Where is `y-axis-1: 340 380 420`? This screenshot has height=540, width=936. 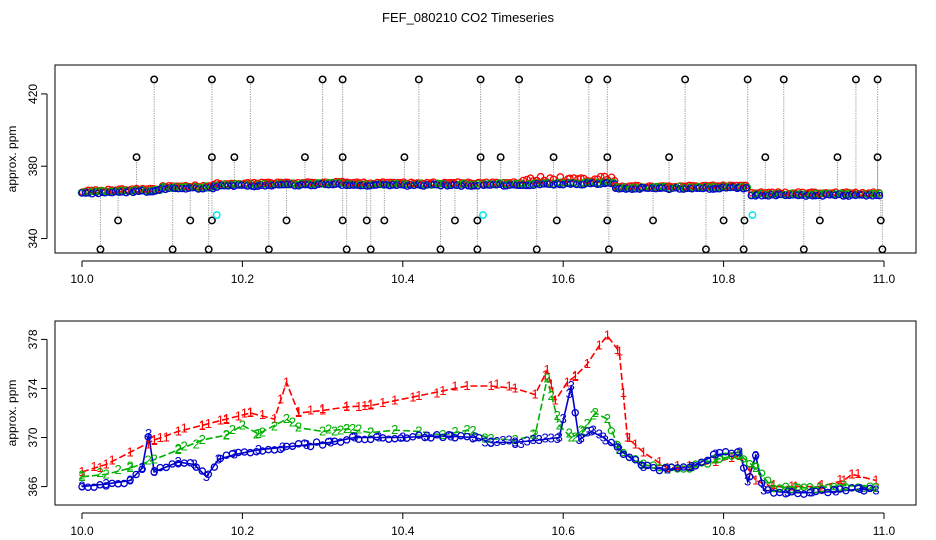 y-axis-1: 340 380 420 is located at coordinates (37, 166).